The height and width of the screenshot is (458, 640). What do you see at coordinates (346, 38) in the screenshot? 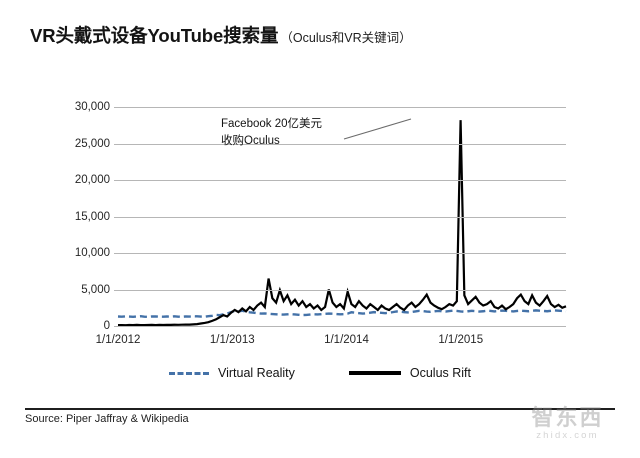
I see `title-sub-text: （Oculus和VR关键词）` at bounding box center [346, 38].